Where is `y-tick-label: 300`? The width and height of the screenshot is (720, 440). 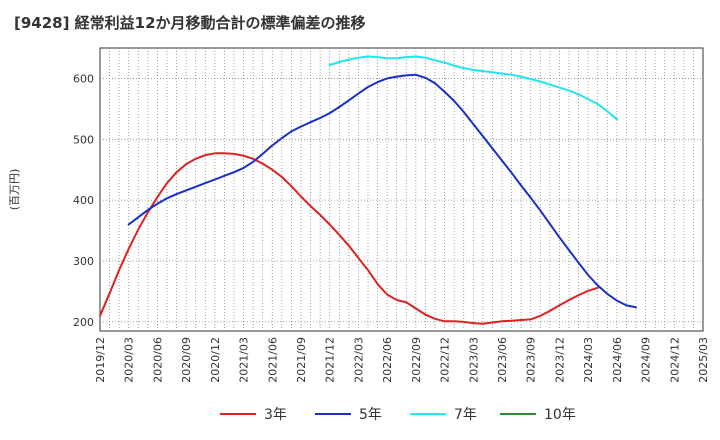
y-tick-label: 300 is located at coordinates (83, 261).